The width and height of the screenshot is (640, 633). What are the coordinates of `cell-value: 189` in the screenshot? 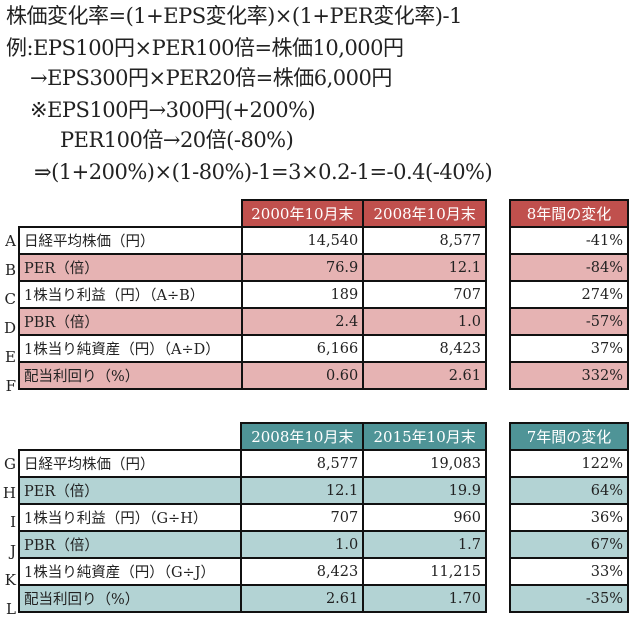 It's located at (302, 294).